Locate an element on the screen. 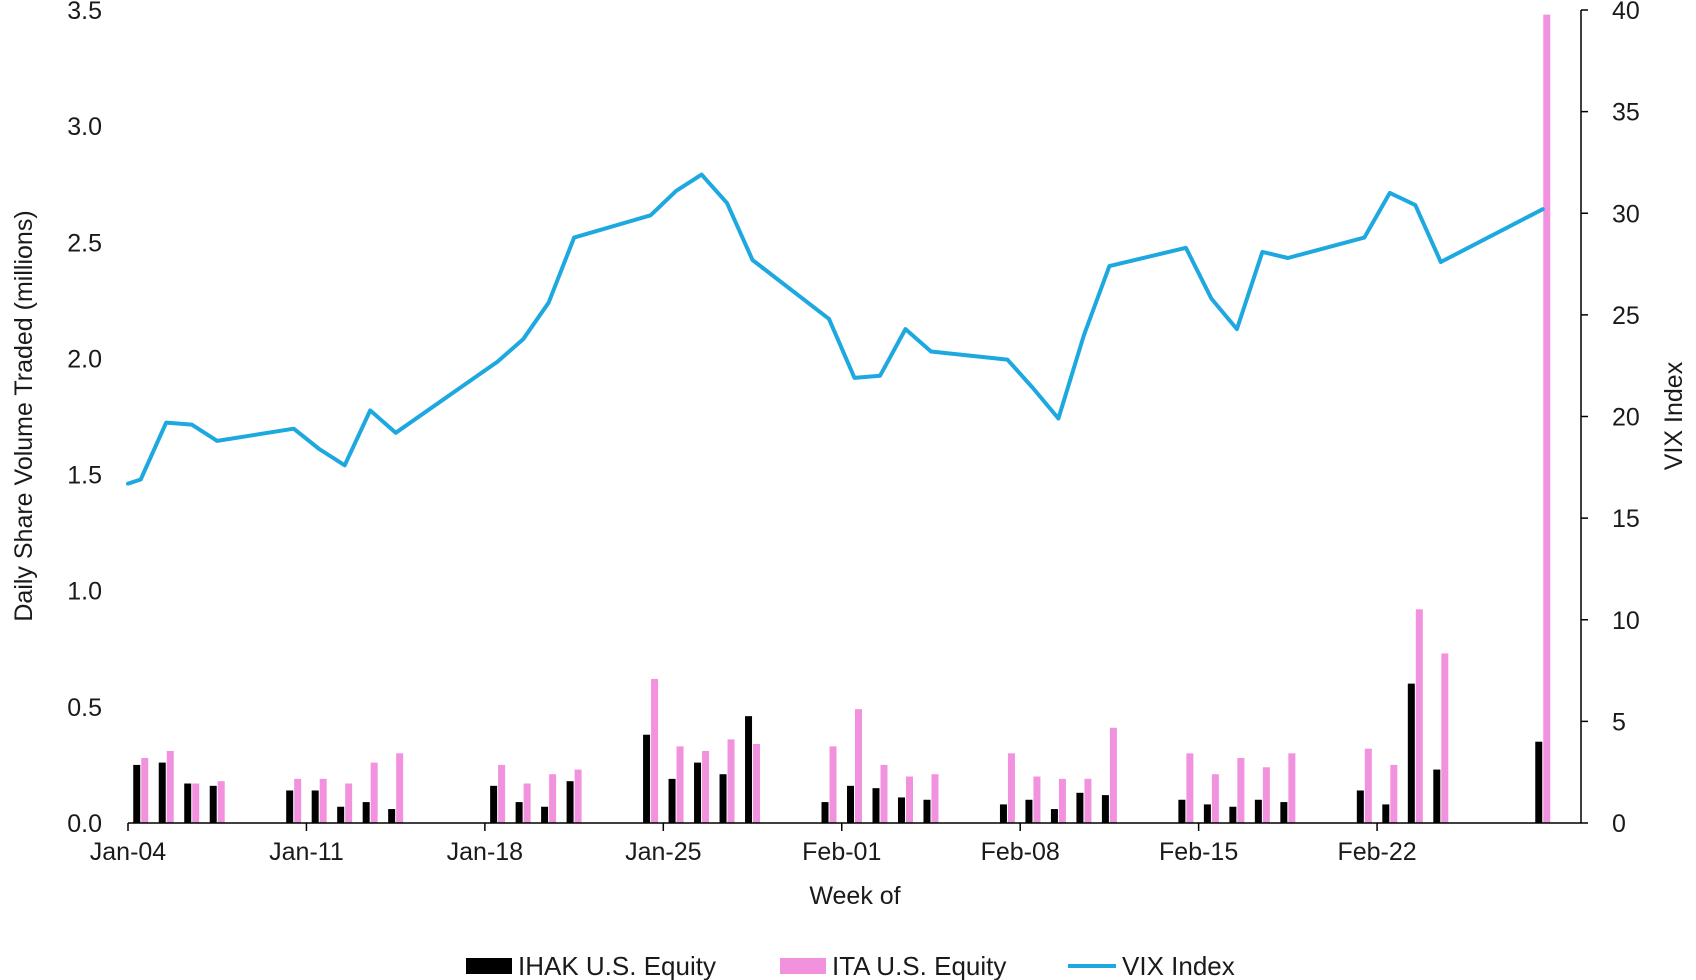 The image size is (1696, 980). right-y-tick-label: 10 is located at coordinates (1626, 621).